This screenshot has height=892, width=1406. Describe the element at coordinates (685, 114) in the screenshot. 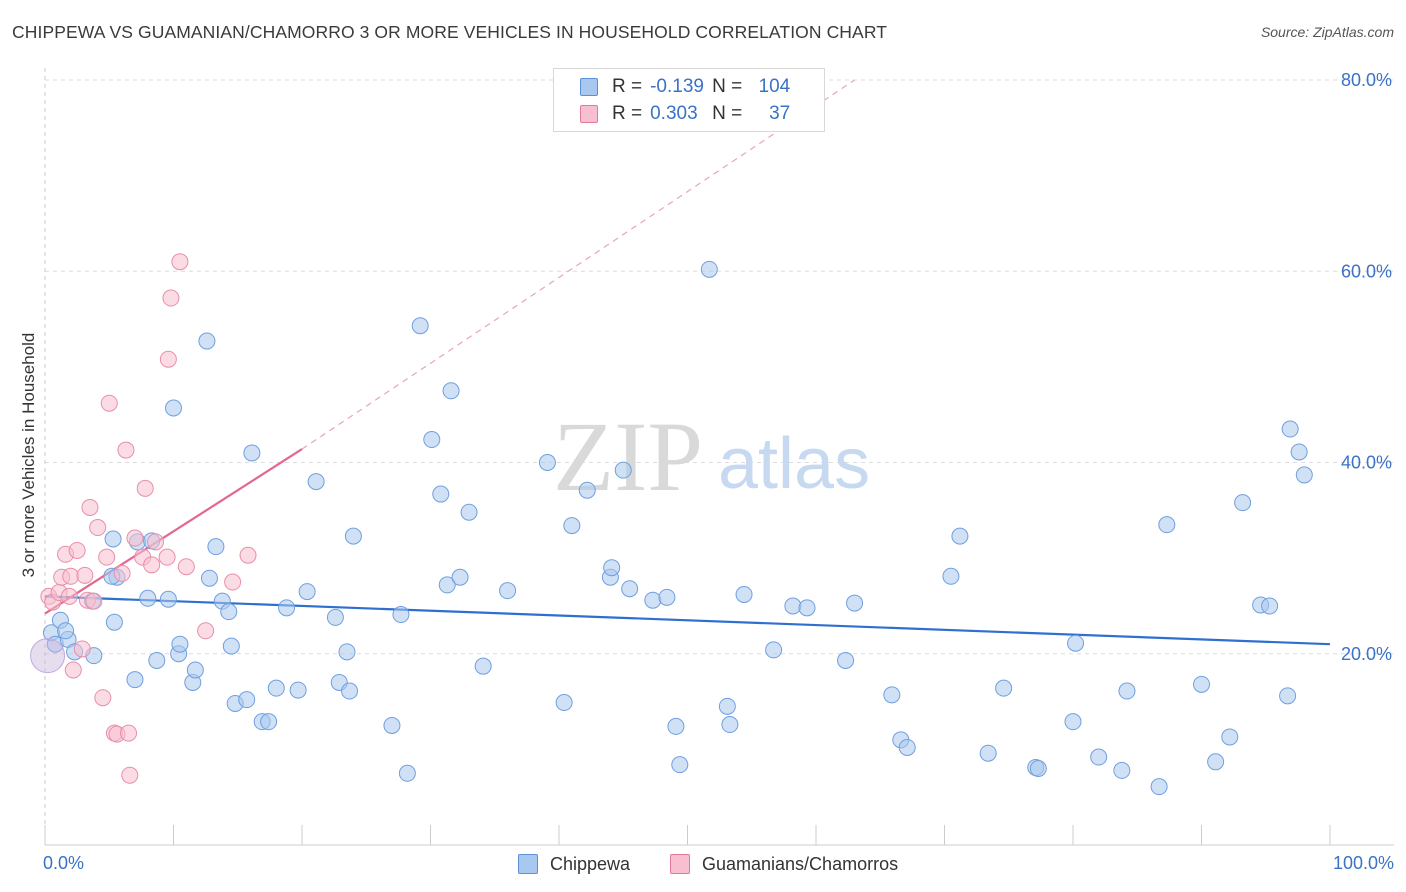

I see `legend-row-guamanian: R = 0.303 N = 37` at that location.